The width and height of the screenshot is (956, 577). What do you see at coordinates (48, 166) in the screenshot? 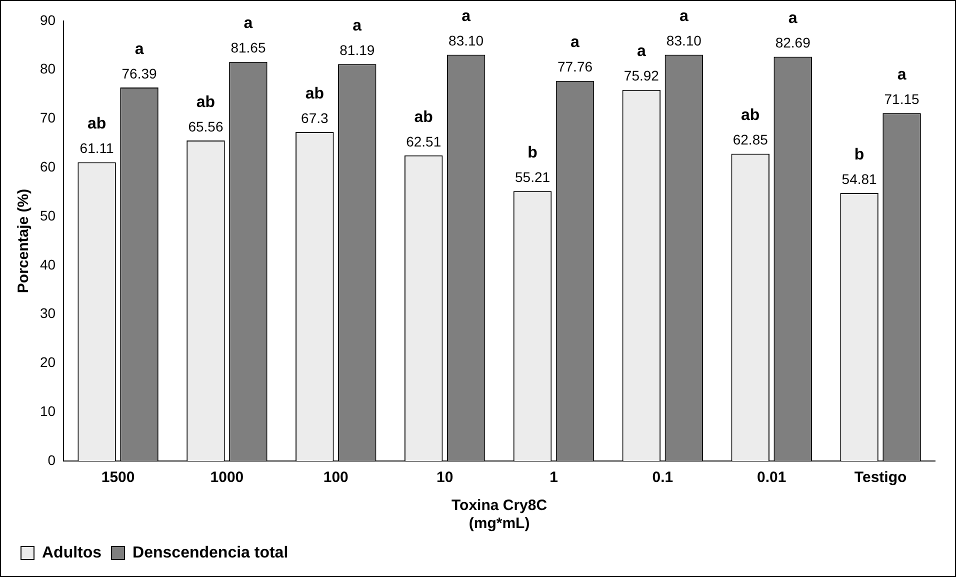
I see `y-tick-label: 60` at bounding box center [48, 166].